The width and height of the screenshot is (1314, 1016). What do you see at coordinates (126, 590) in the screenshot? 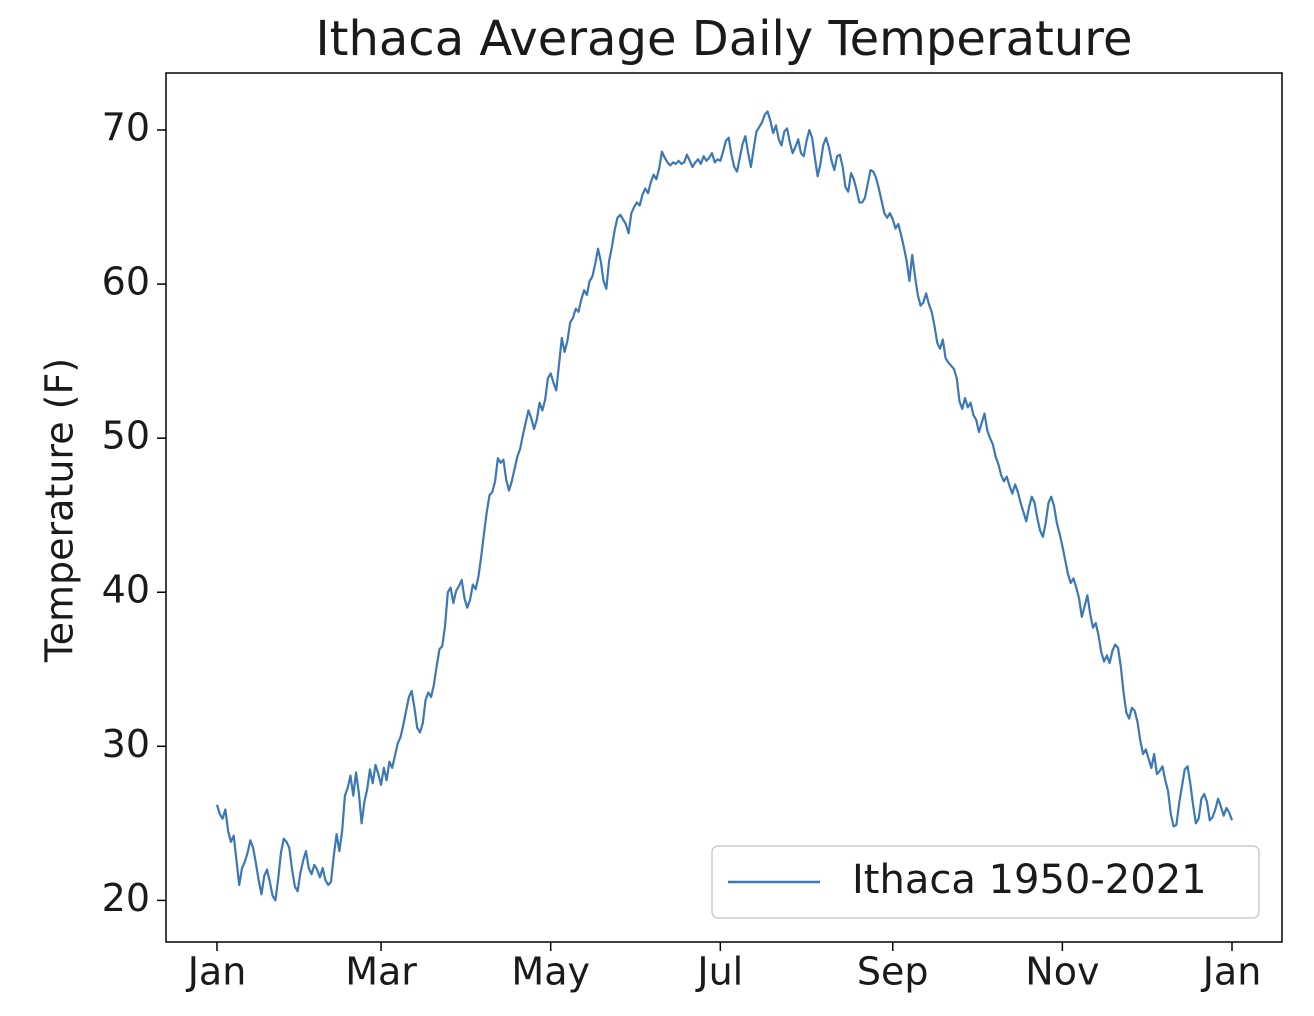
I see `y-tick-label: 40` at bounding box center [126, 590].